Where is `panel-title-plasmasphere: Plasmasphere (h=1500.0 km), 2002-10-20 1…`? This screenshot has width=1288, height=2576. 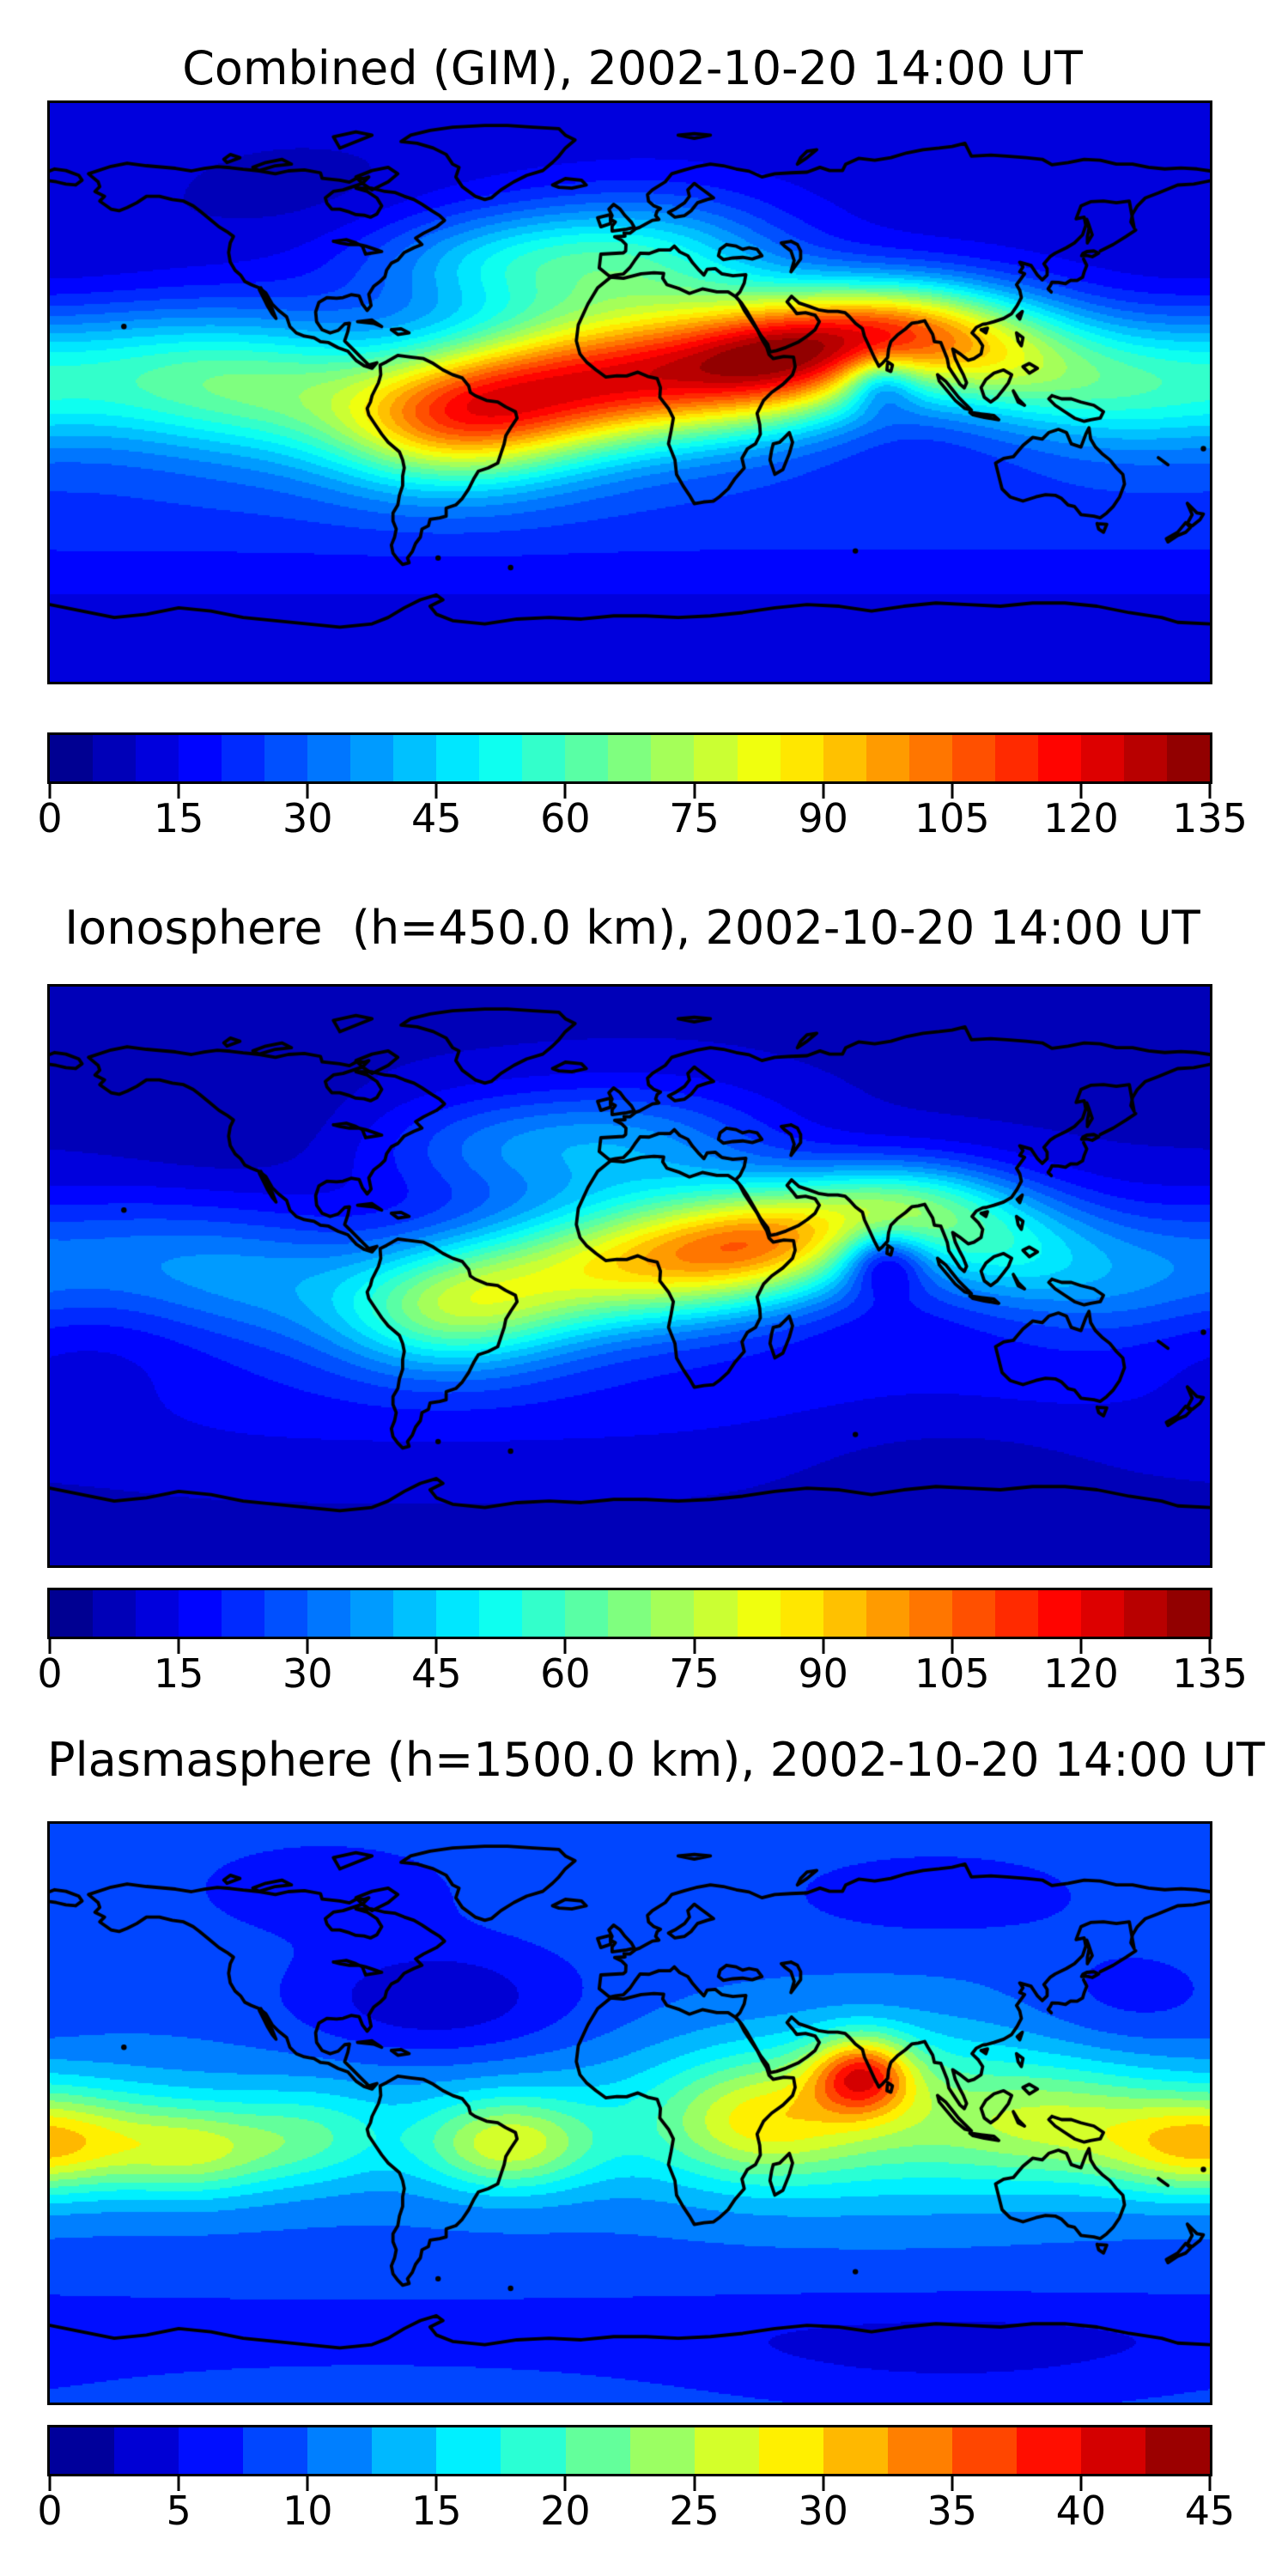
panel-title-plasmasphere: Plasmasphere (h=1500.0 km), 2002-10-20 1… is located at coordinates (656, 1760).